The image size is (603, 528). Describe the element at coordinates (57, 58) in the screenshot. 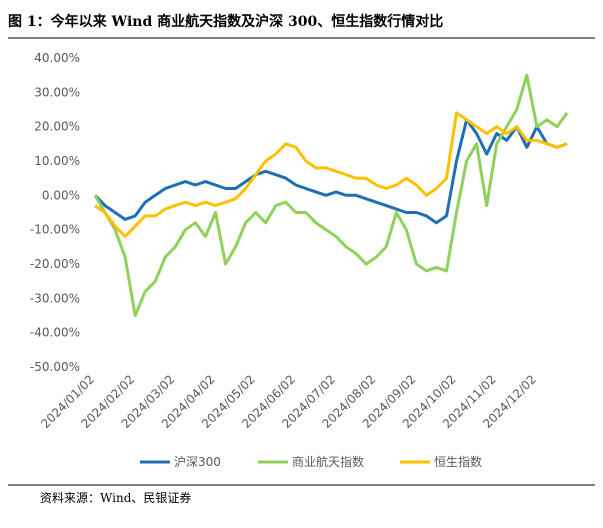

I see `y-tick-label: 40.00%` at that location.